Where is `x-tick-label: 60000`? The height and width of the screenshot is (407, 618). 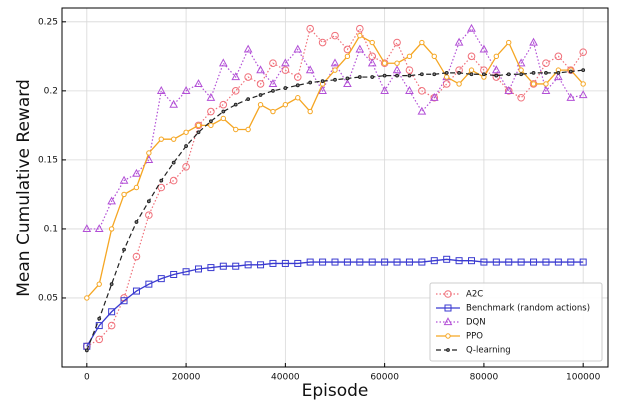
x-tick-label: 60000 is located at coordinates (384, 378).